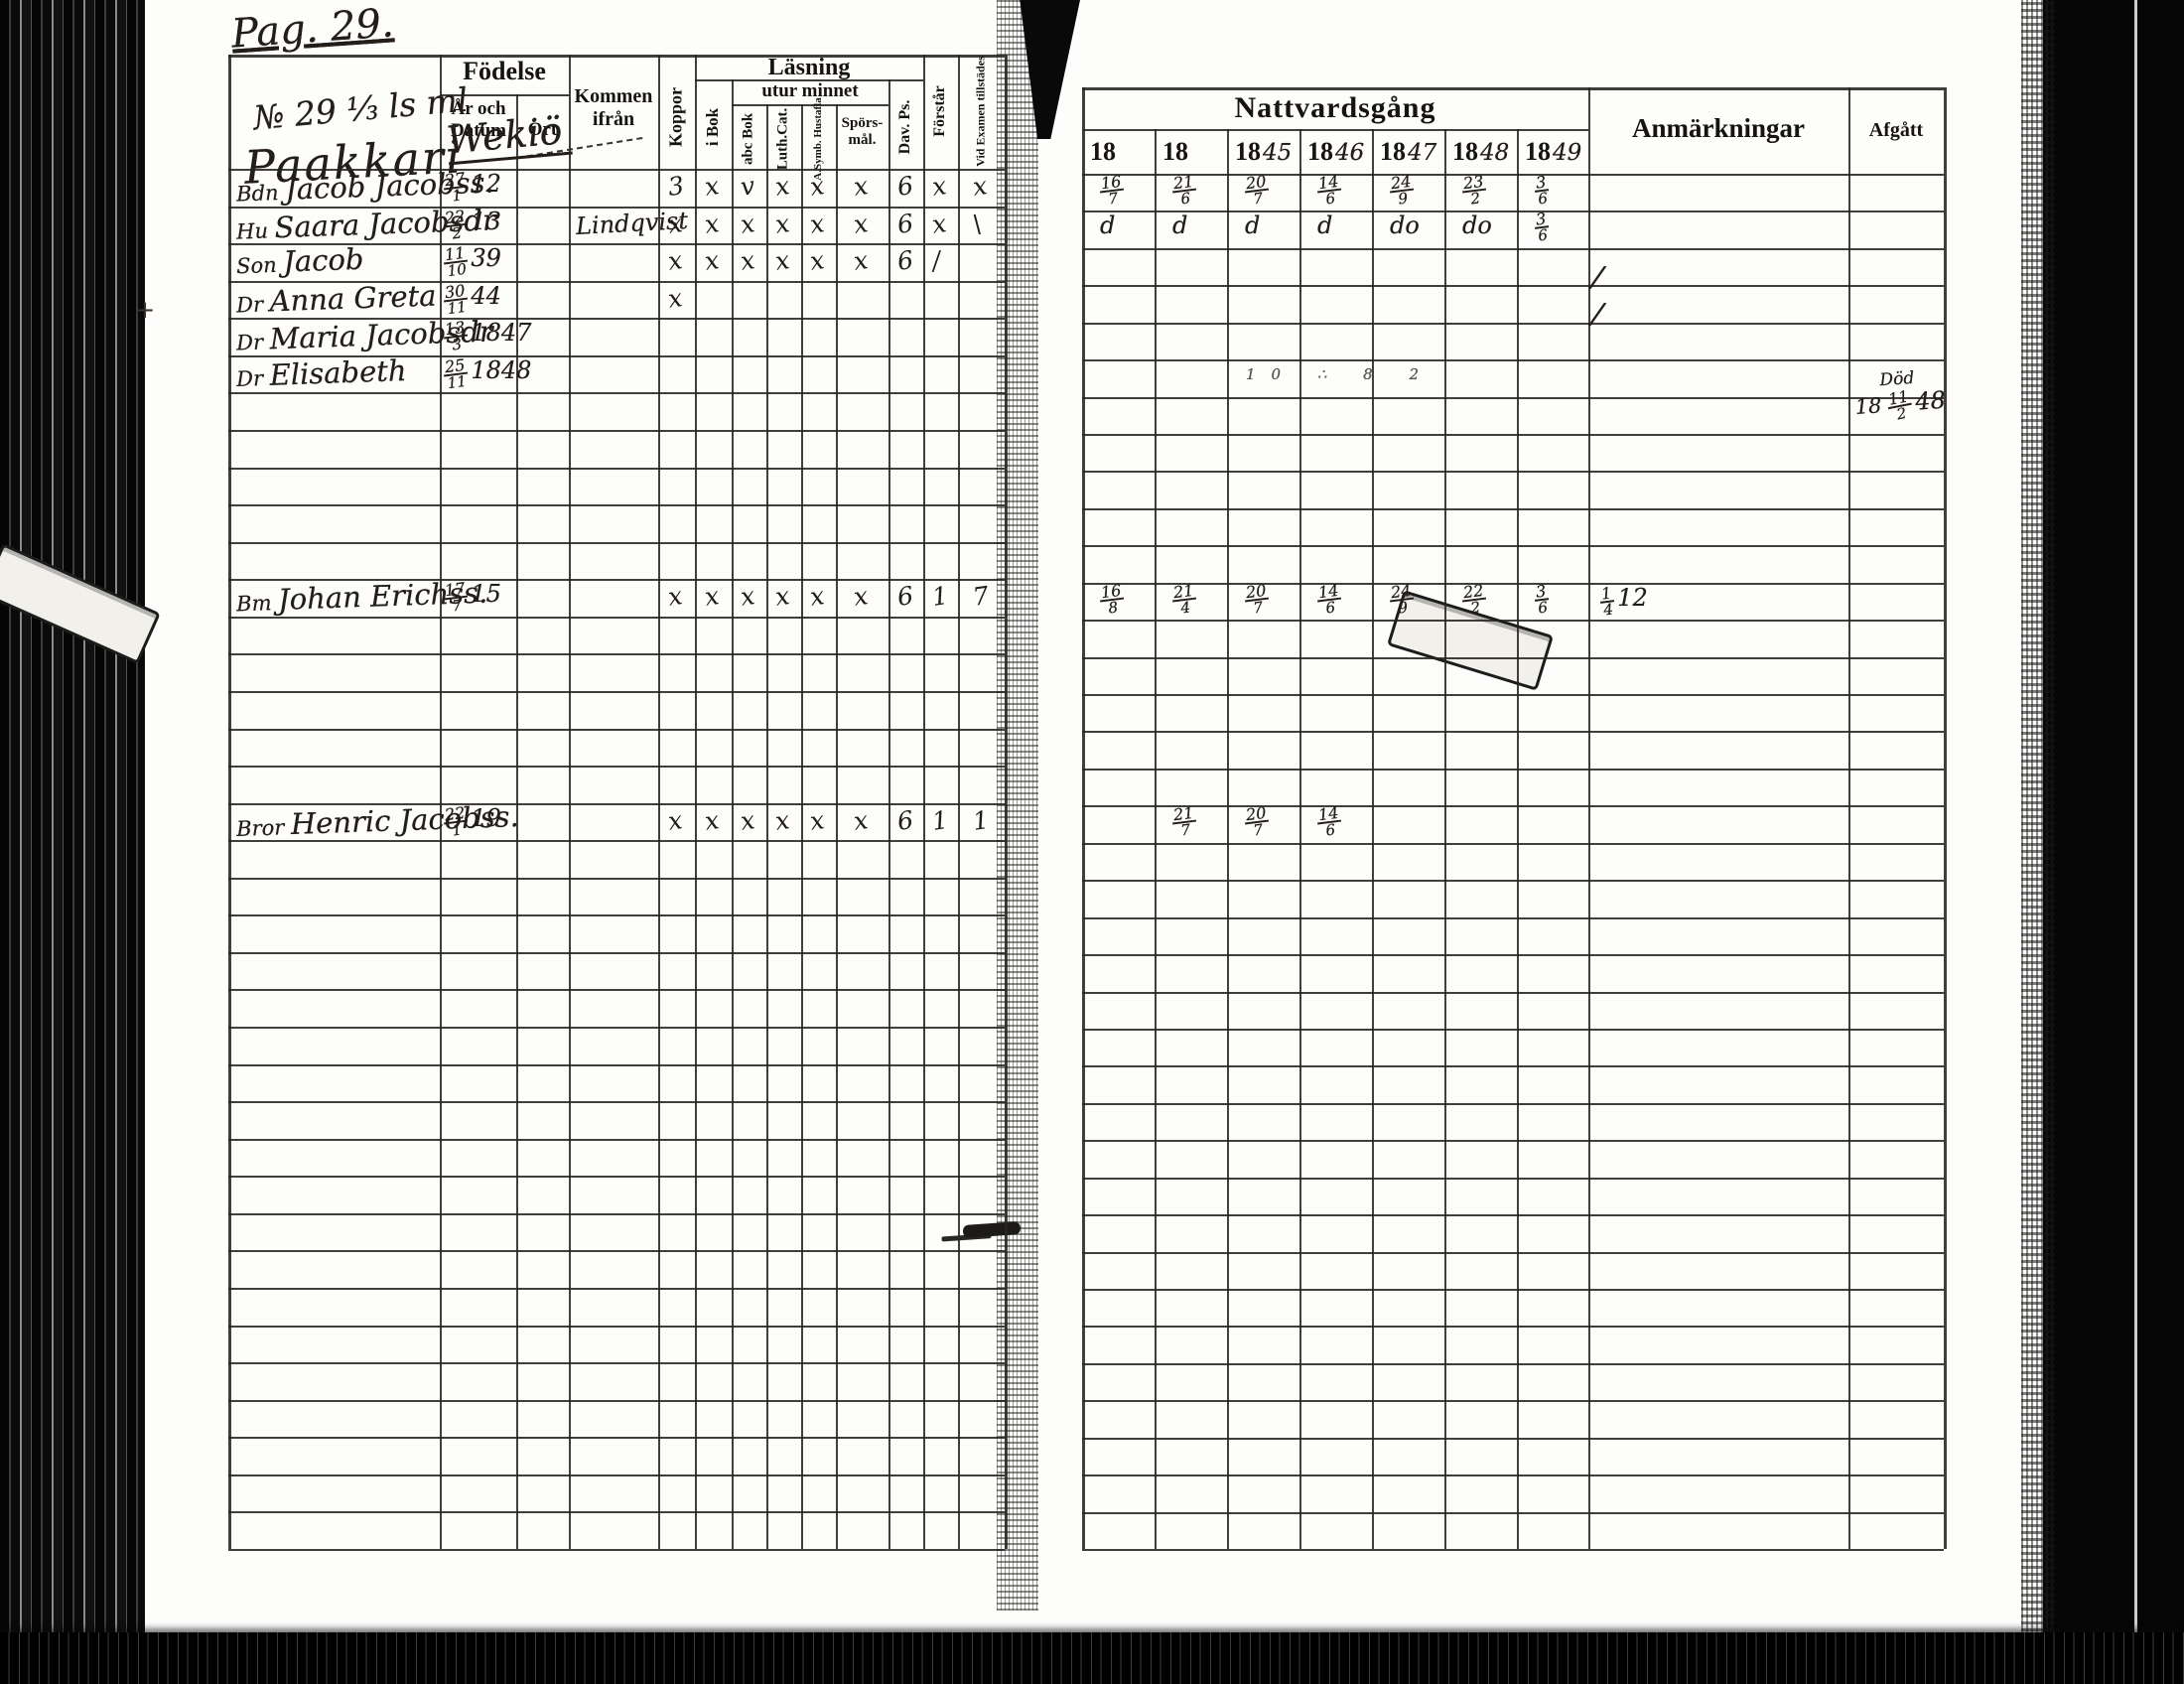 The image size is (2184, 1684). I want to click on register-row-birthdate: 11 10 39, so click(471, 262).